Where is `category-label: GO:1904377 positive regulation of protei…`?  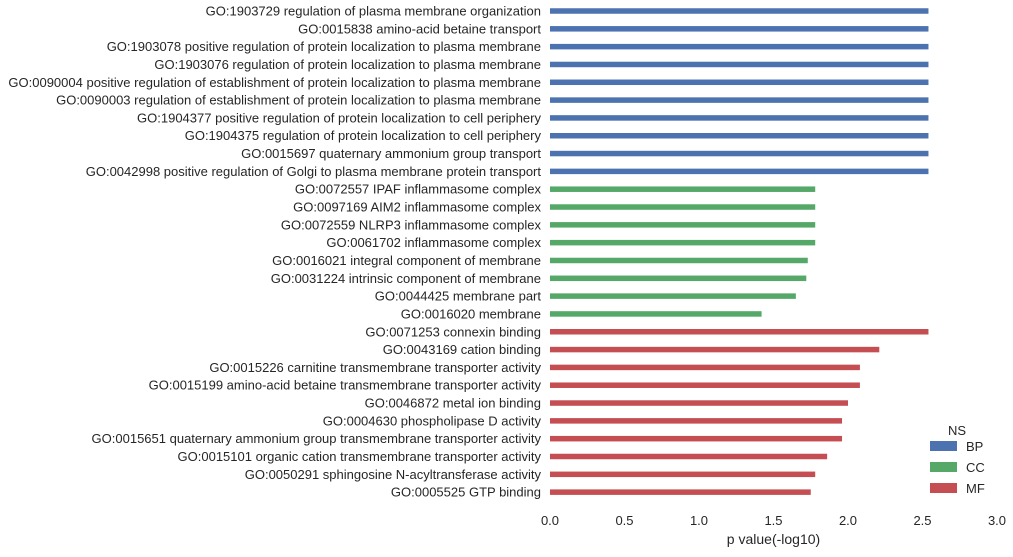
category-label: GO:1904377 positive regulation of protei… is located at coordinates (339, 117).